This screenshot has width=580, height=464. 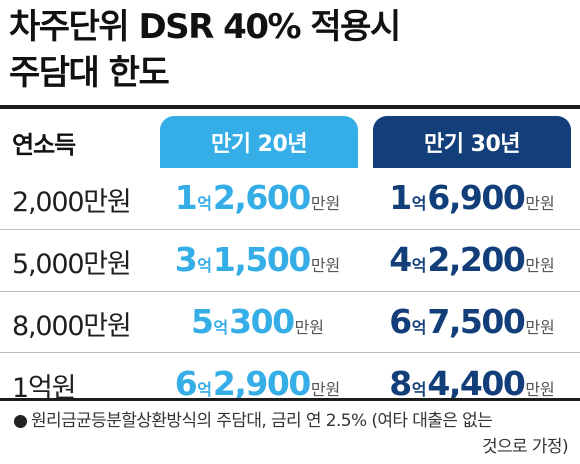 I want to click on limit-30y-cell: 1 억 6,900 만원, so click(x=472, y=199).